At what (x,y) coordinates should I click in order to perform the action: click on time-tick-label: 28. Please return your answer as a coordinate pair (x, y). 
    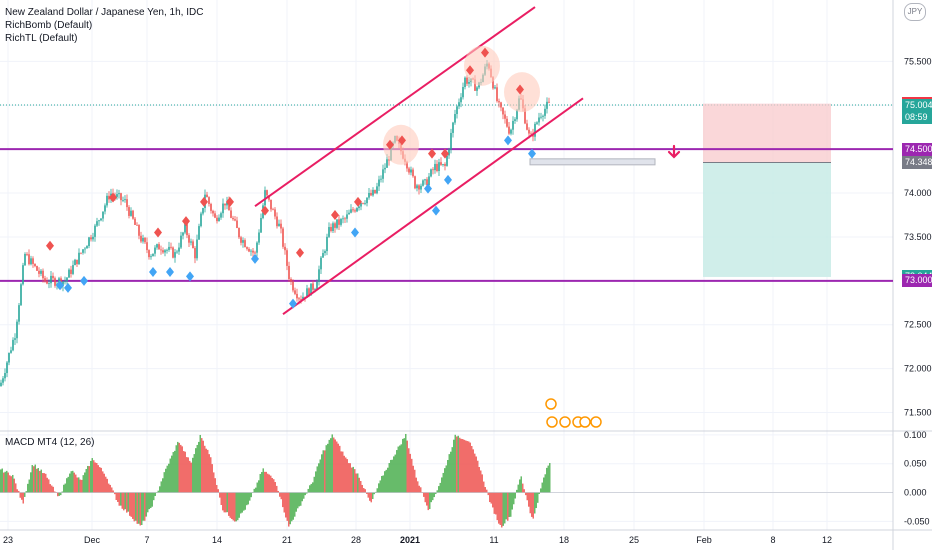
    Looking at the image, I should click on (356, 540).